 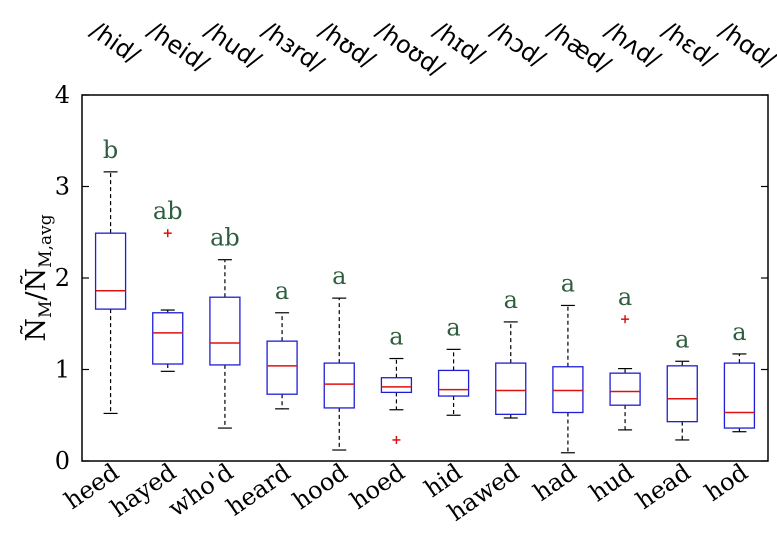 I want to click on box-hid, so click(x=453, y=382).